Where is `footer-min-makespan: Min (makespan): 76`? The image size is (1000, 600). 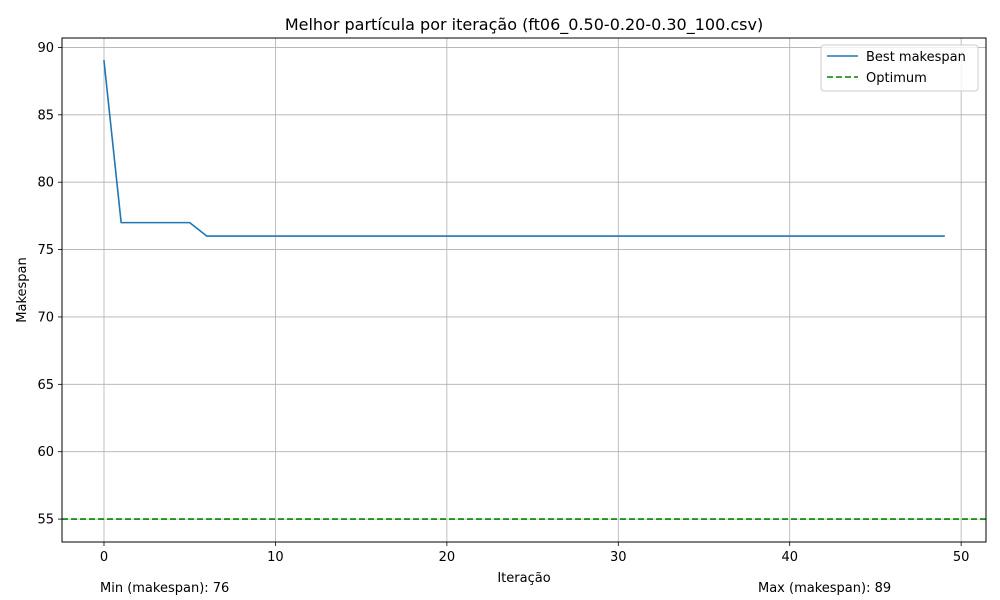 footer-min-makespan: Min (makespan): 76 is located at coordinates (165, 588).